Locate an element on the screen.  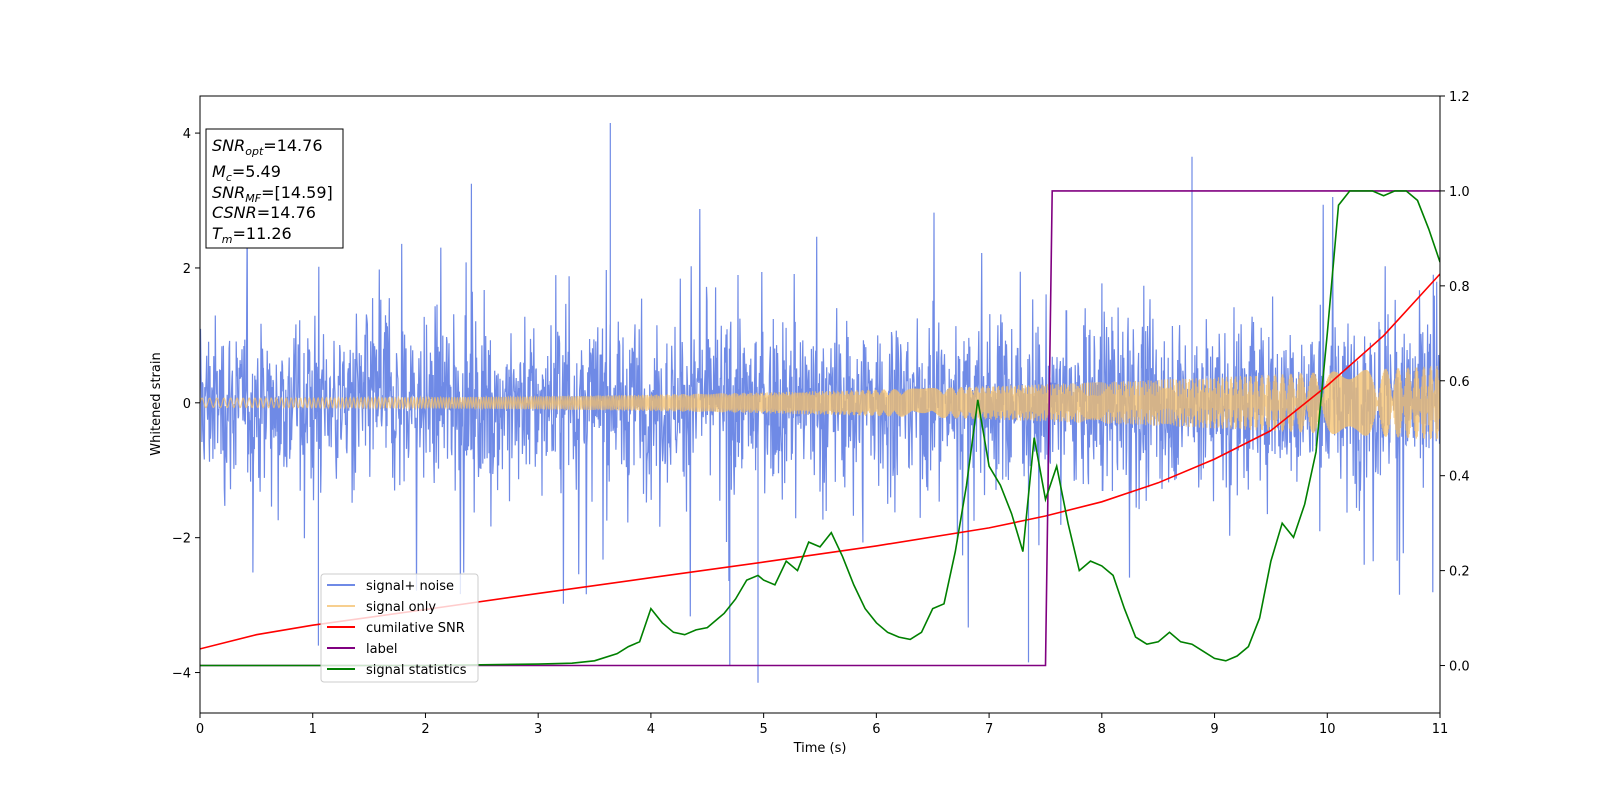
series-signal-only is located at coordinates (820, 402).